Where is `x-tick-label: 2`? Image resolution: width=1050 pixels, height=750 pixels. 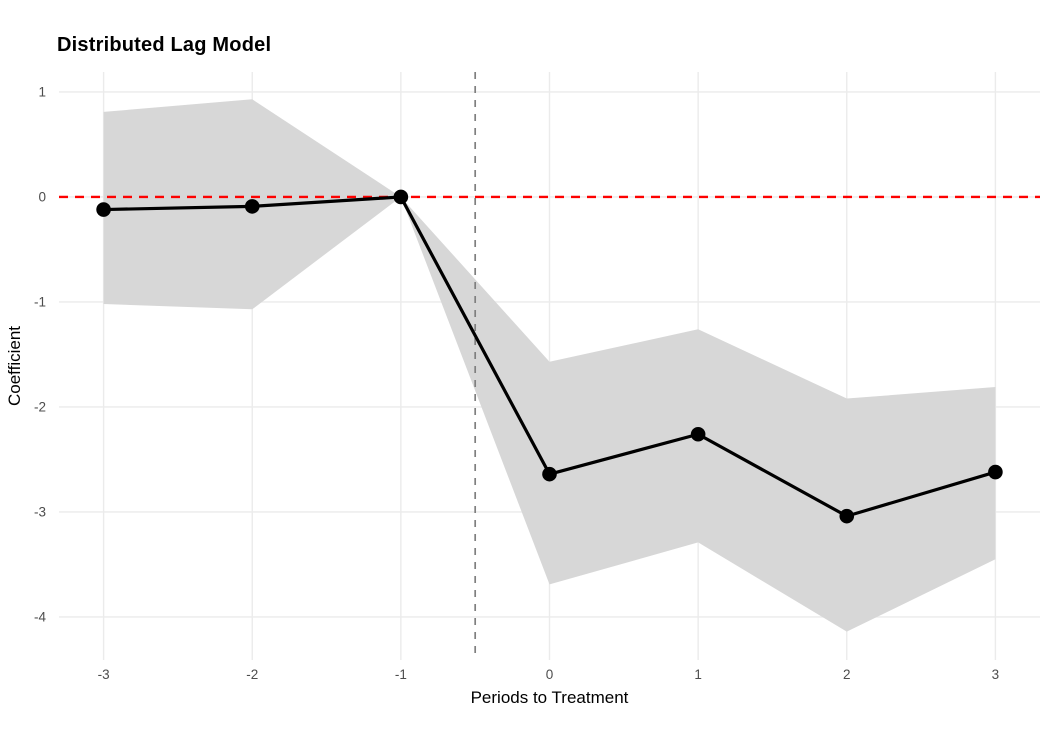
x-tick-label: 2 is located at coordinates (847, 674).